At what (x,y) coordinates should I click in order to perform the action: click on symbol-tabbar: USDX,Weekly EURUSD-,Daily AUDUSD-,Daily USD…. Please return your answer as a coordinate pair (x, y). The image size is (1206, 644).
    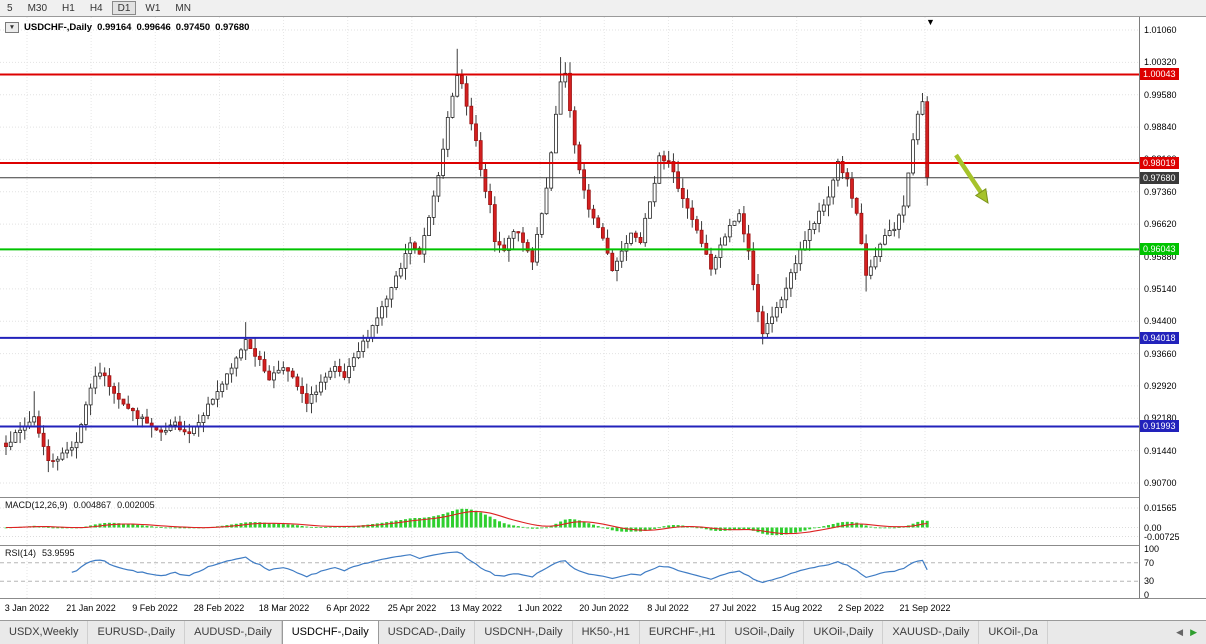
    Looking at the image, I should click on (603, 632).